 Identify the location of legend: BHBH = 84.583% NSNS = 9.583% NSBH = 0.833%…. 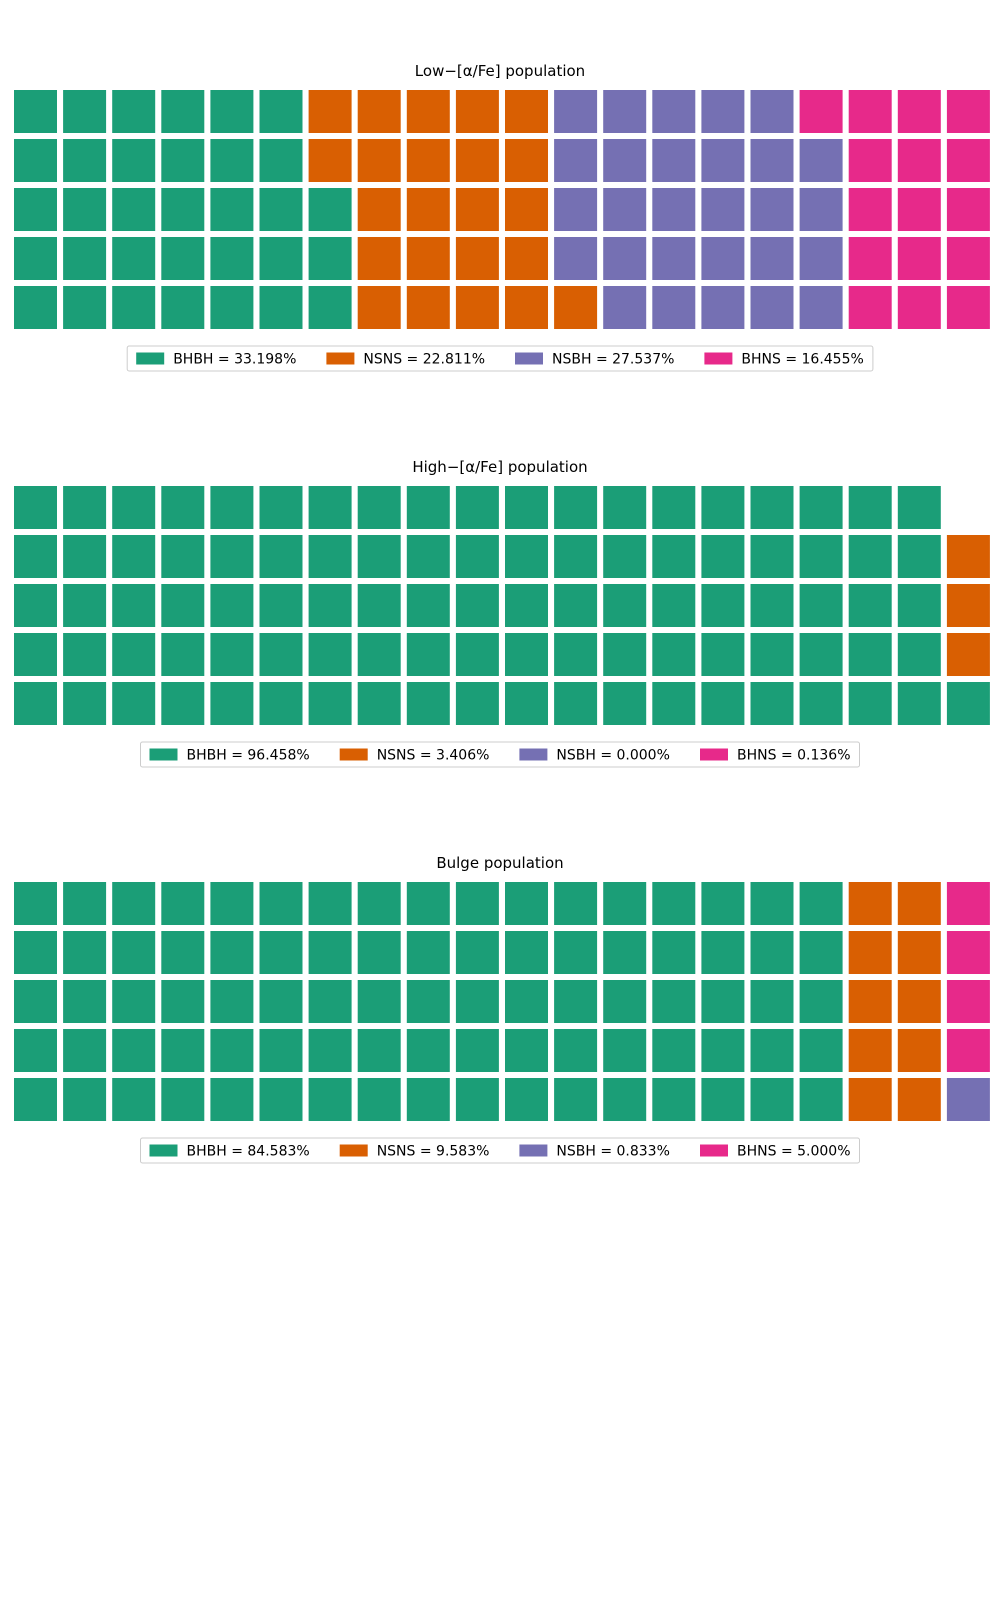
(500, 1150).